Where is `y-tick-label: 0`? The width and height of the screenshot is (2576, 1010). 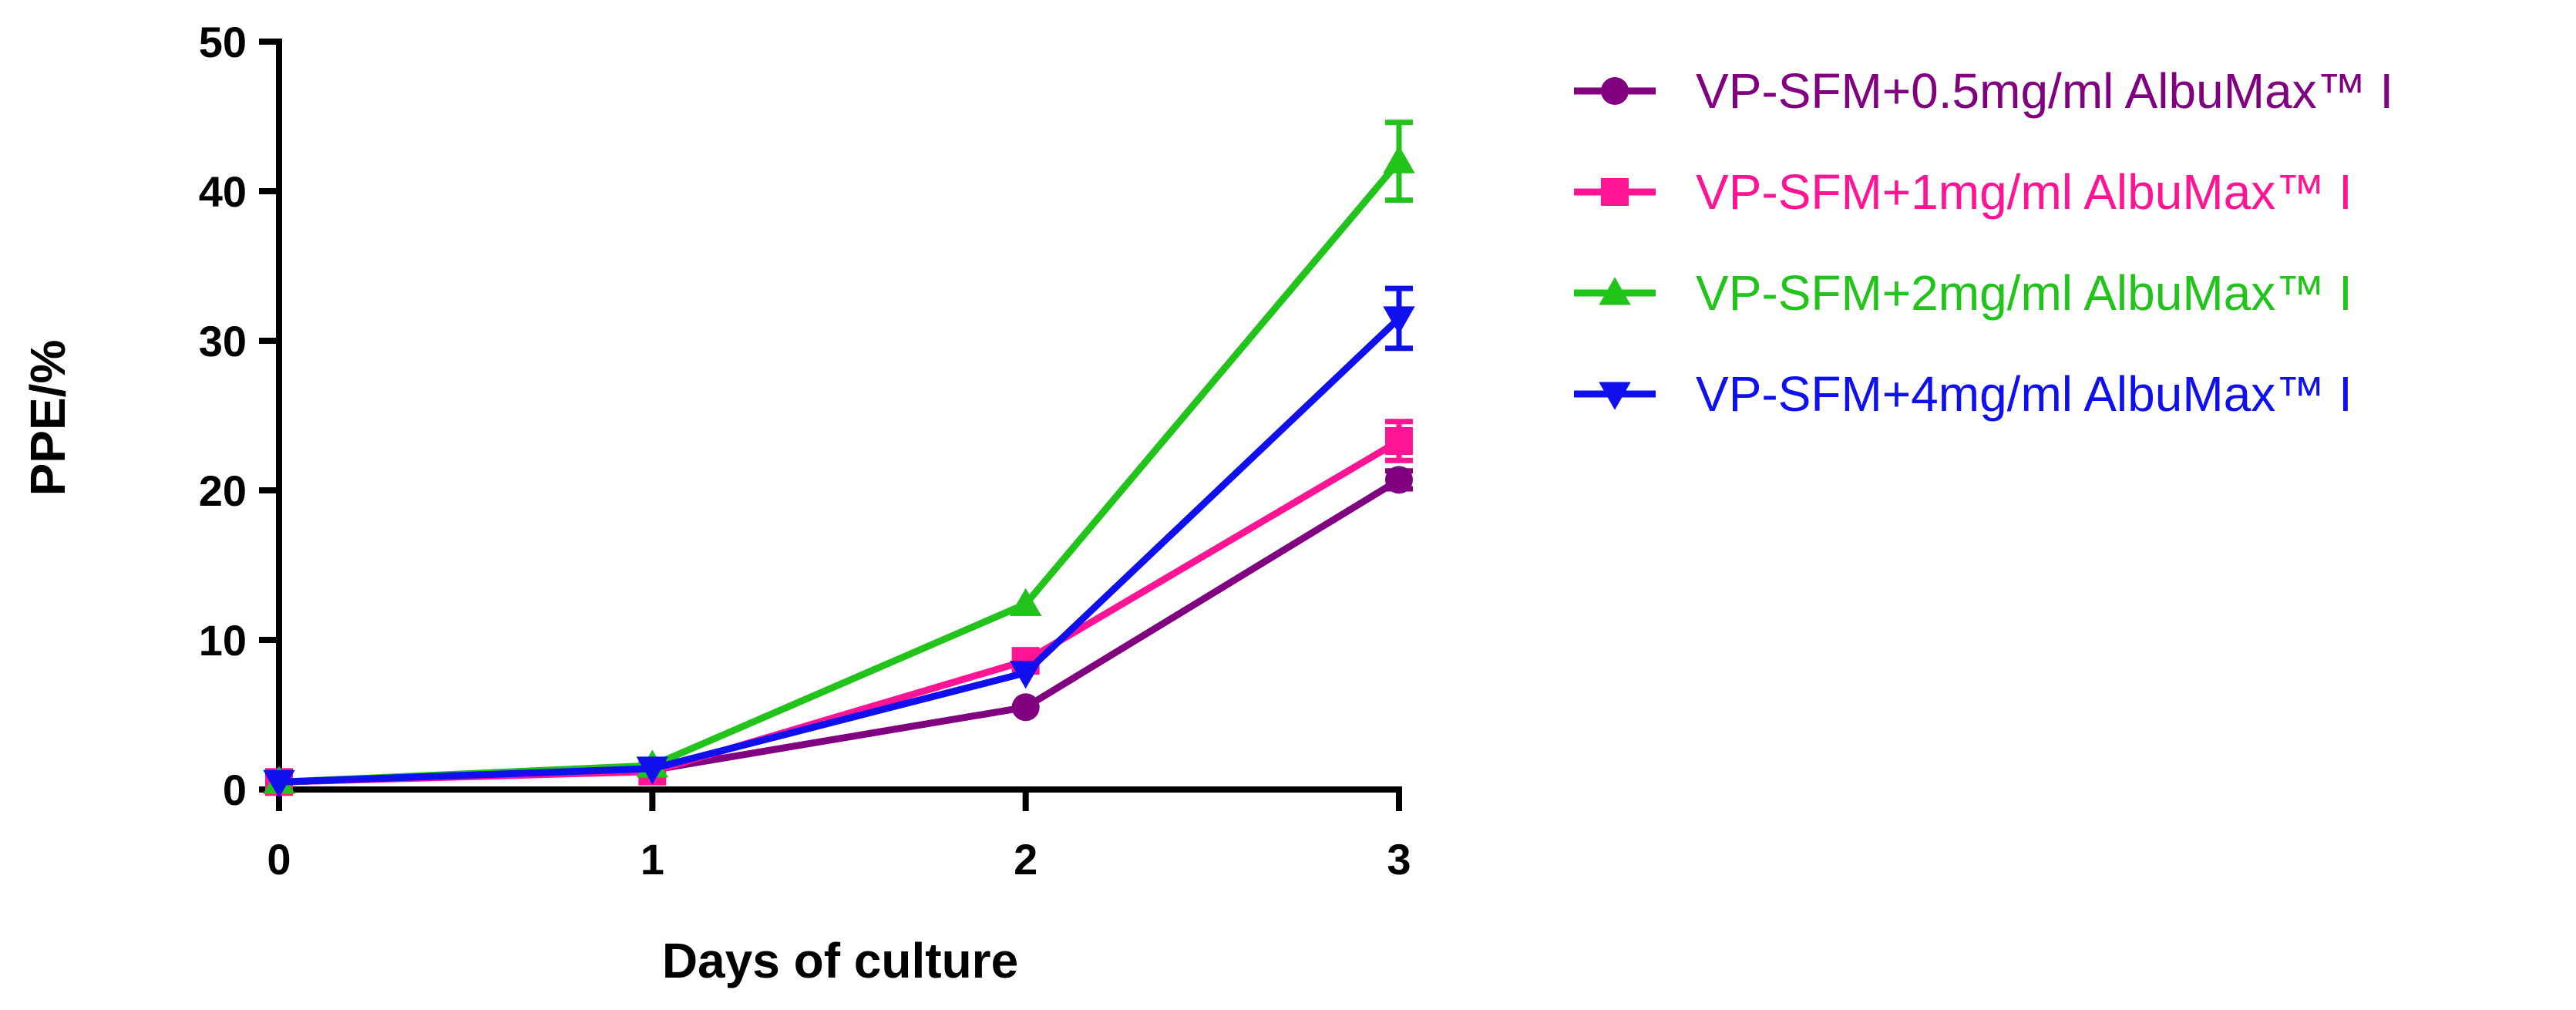 y-tick-label: 0 is located at coordinates (235, 790).